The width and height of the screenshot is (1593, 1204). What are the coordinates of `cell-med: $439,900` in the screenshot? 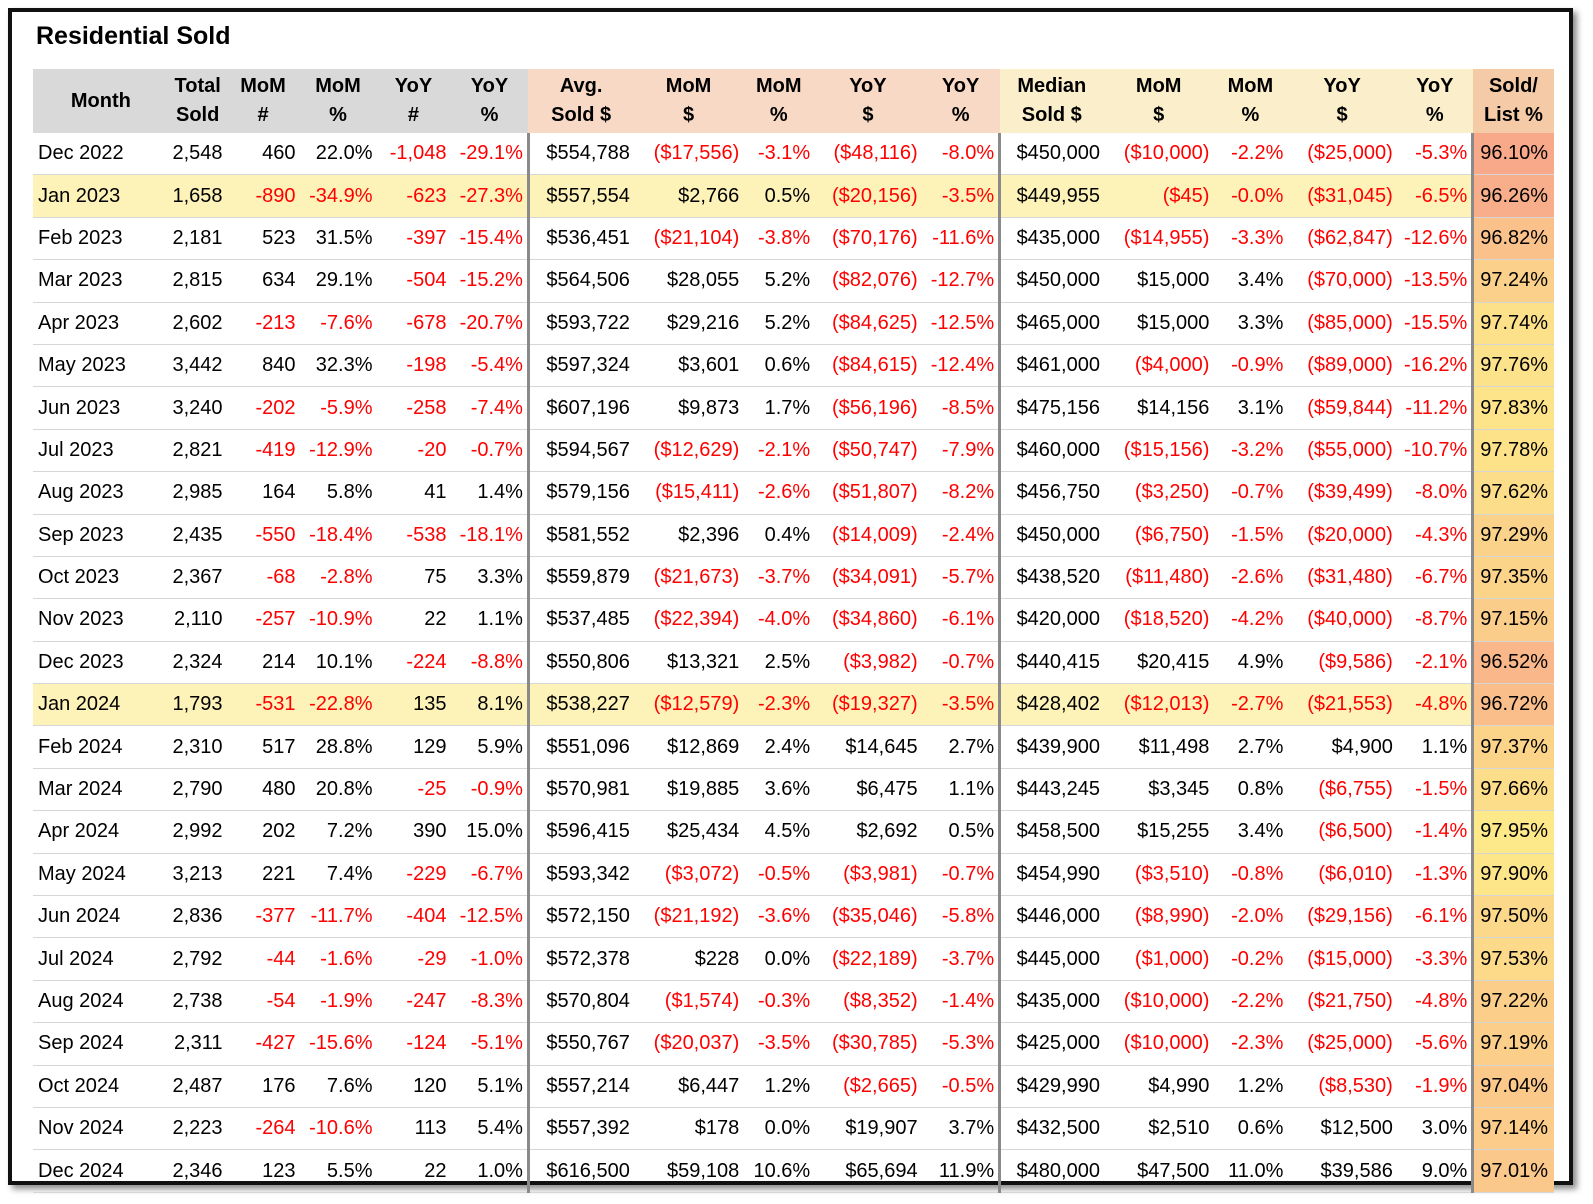 It's located at (1051, 747).